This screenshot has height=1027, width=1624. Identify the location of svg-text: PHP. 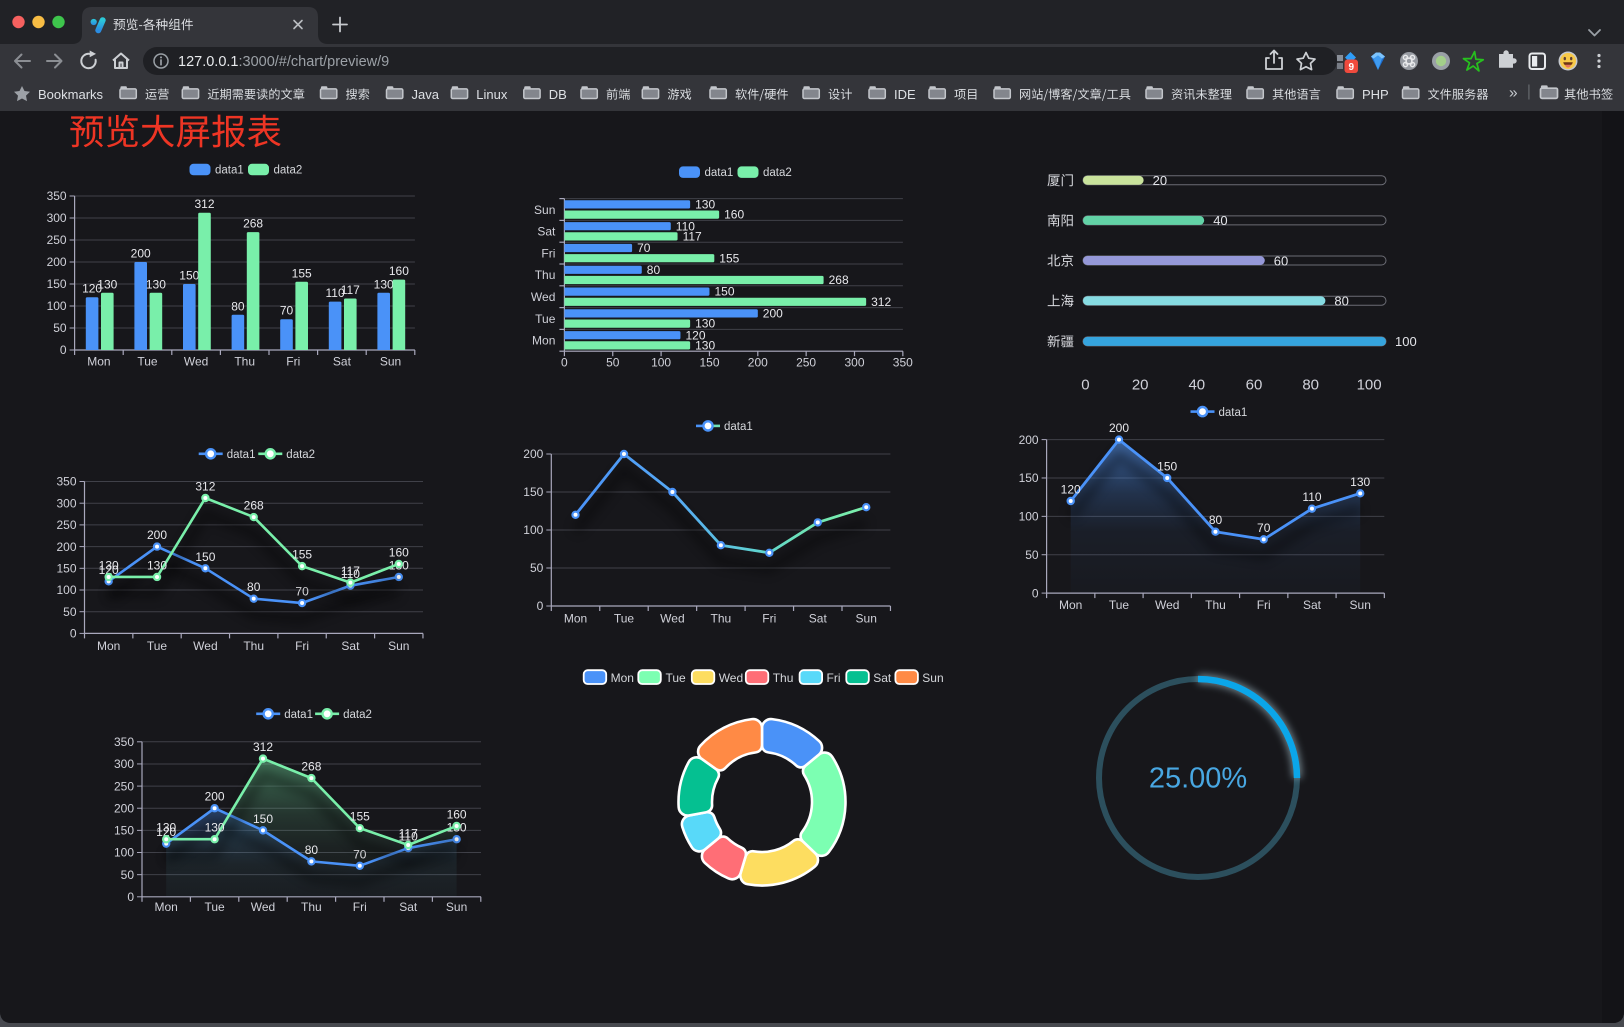
(1375, 94).